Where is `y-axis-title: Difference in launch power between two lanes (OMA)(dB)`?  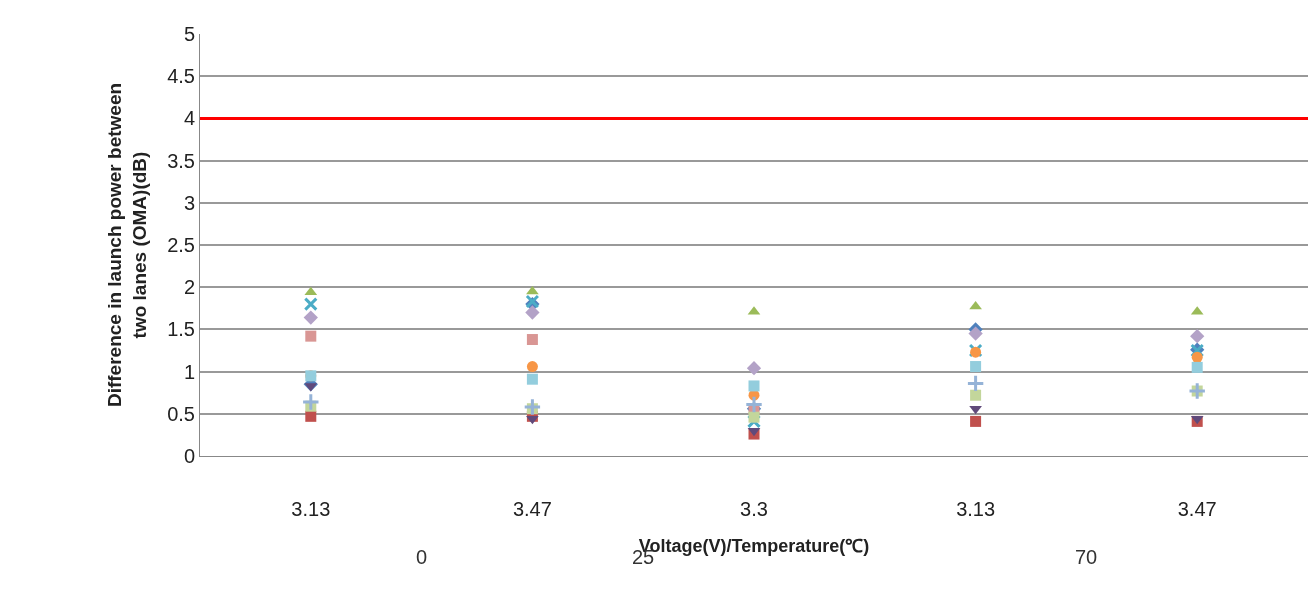 y-axis-title: Difference in launch power between two lanes (OMA)(dB) is located at coordinates (127, 245).